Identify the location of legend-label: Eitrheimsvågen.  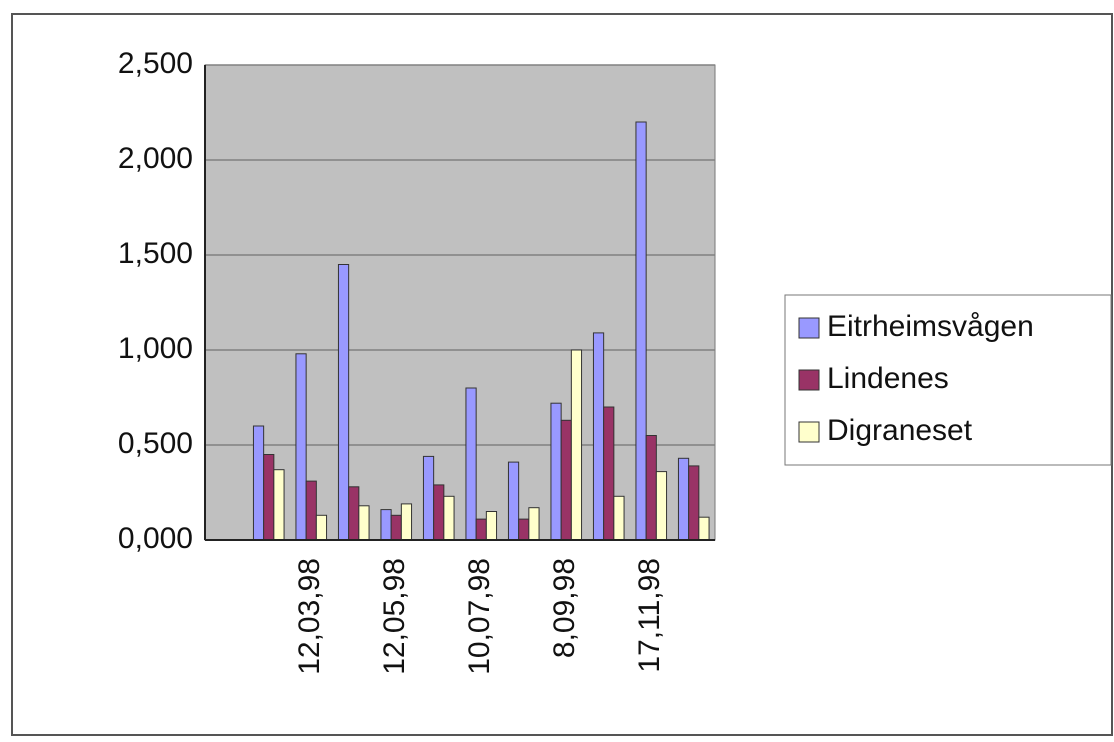
(930, 326).